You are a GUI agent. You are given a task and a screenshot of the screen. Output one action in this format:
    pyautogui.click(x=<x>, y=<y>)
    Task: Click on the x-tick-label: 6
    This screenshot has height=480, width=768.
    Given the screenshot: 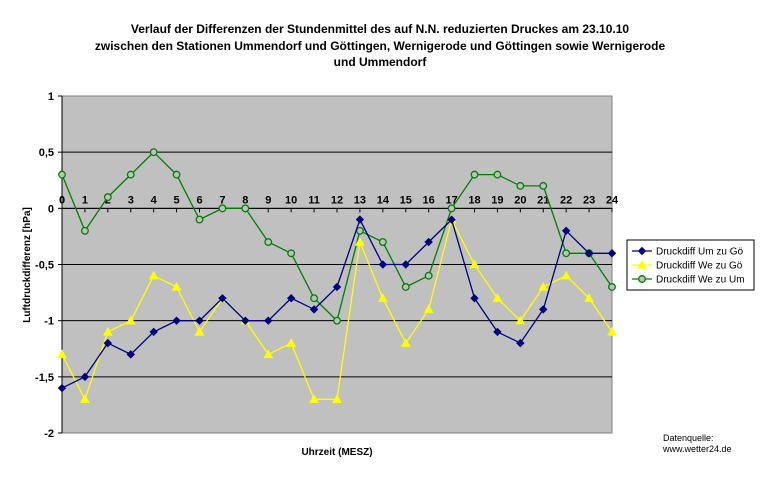 What is the action you would take?
    pyautogui.click(x=199, y=200)
    